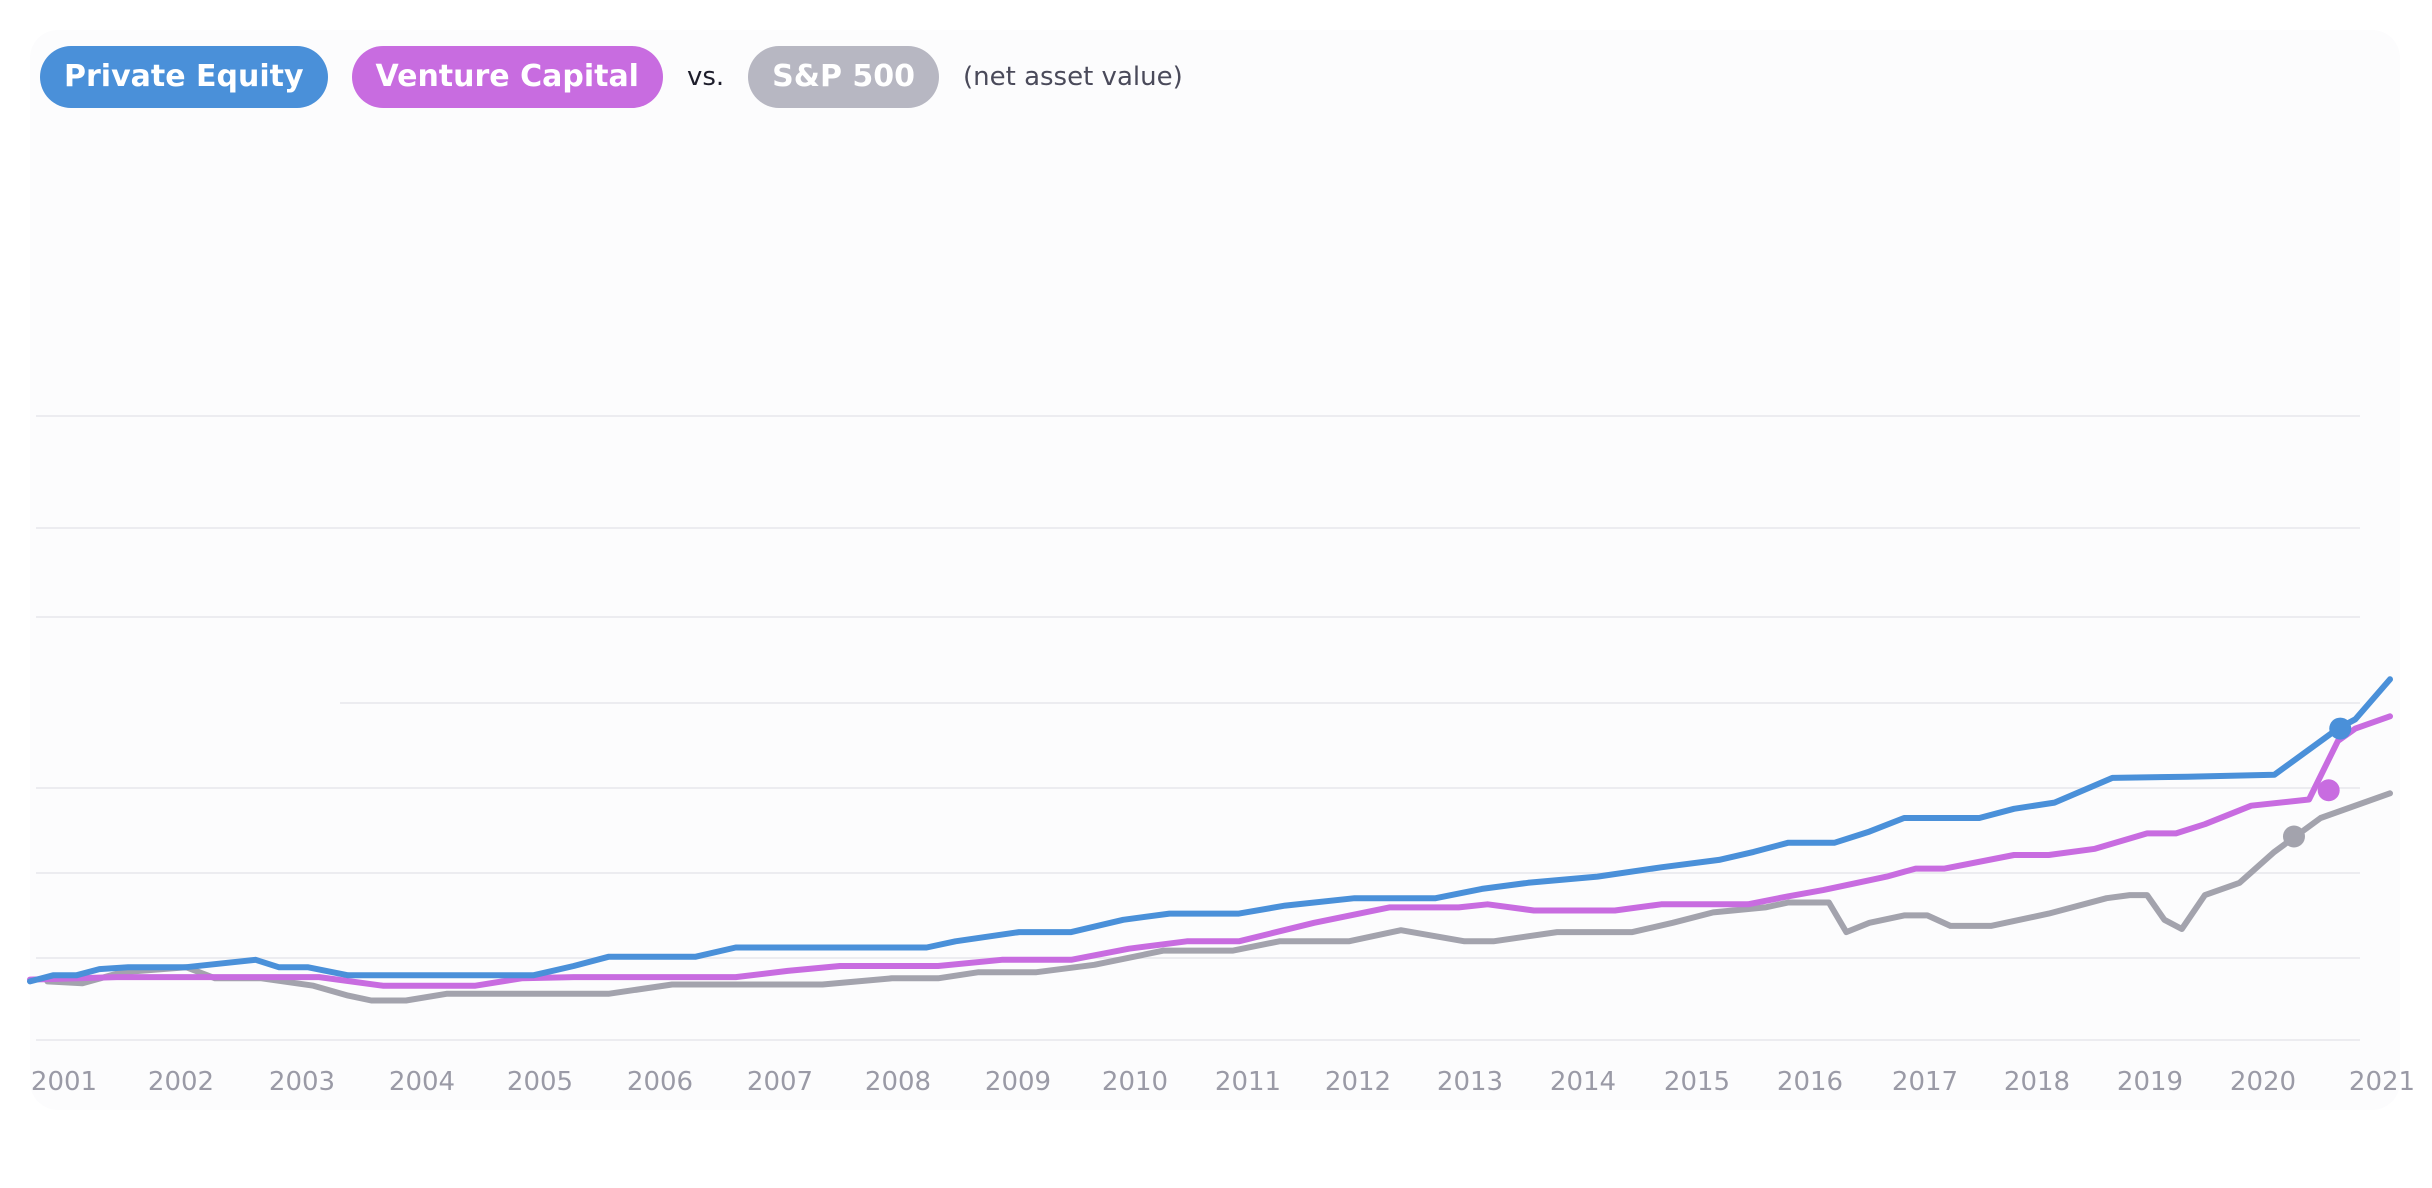 This screenshot has width=2432, height=1188. I want to click on x-tick-label: 2018, so click(2037, 1082).